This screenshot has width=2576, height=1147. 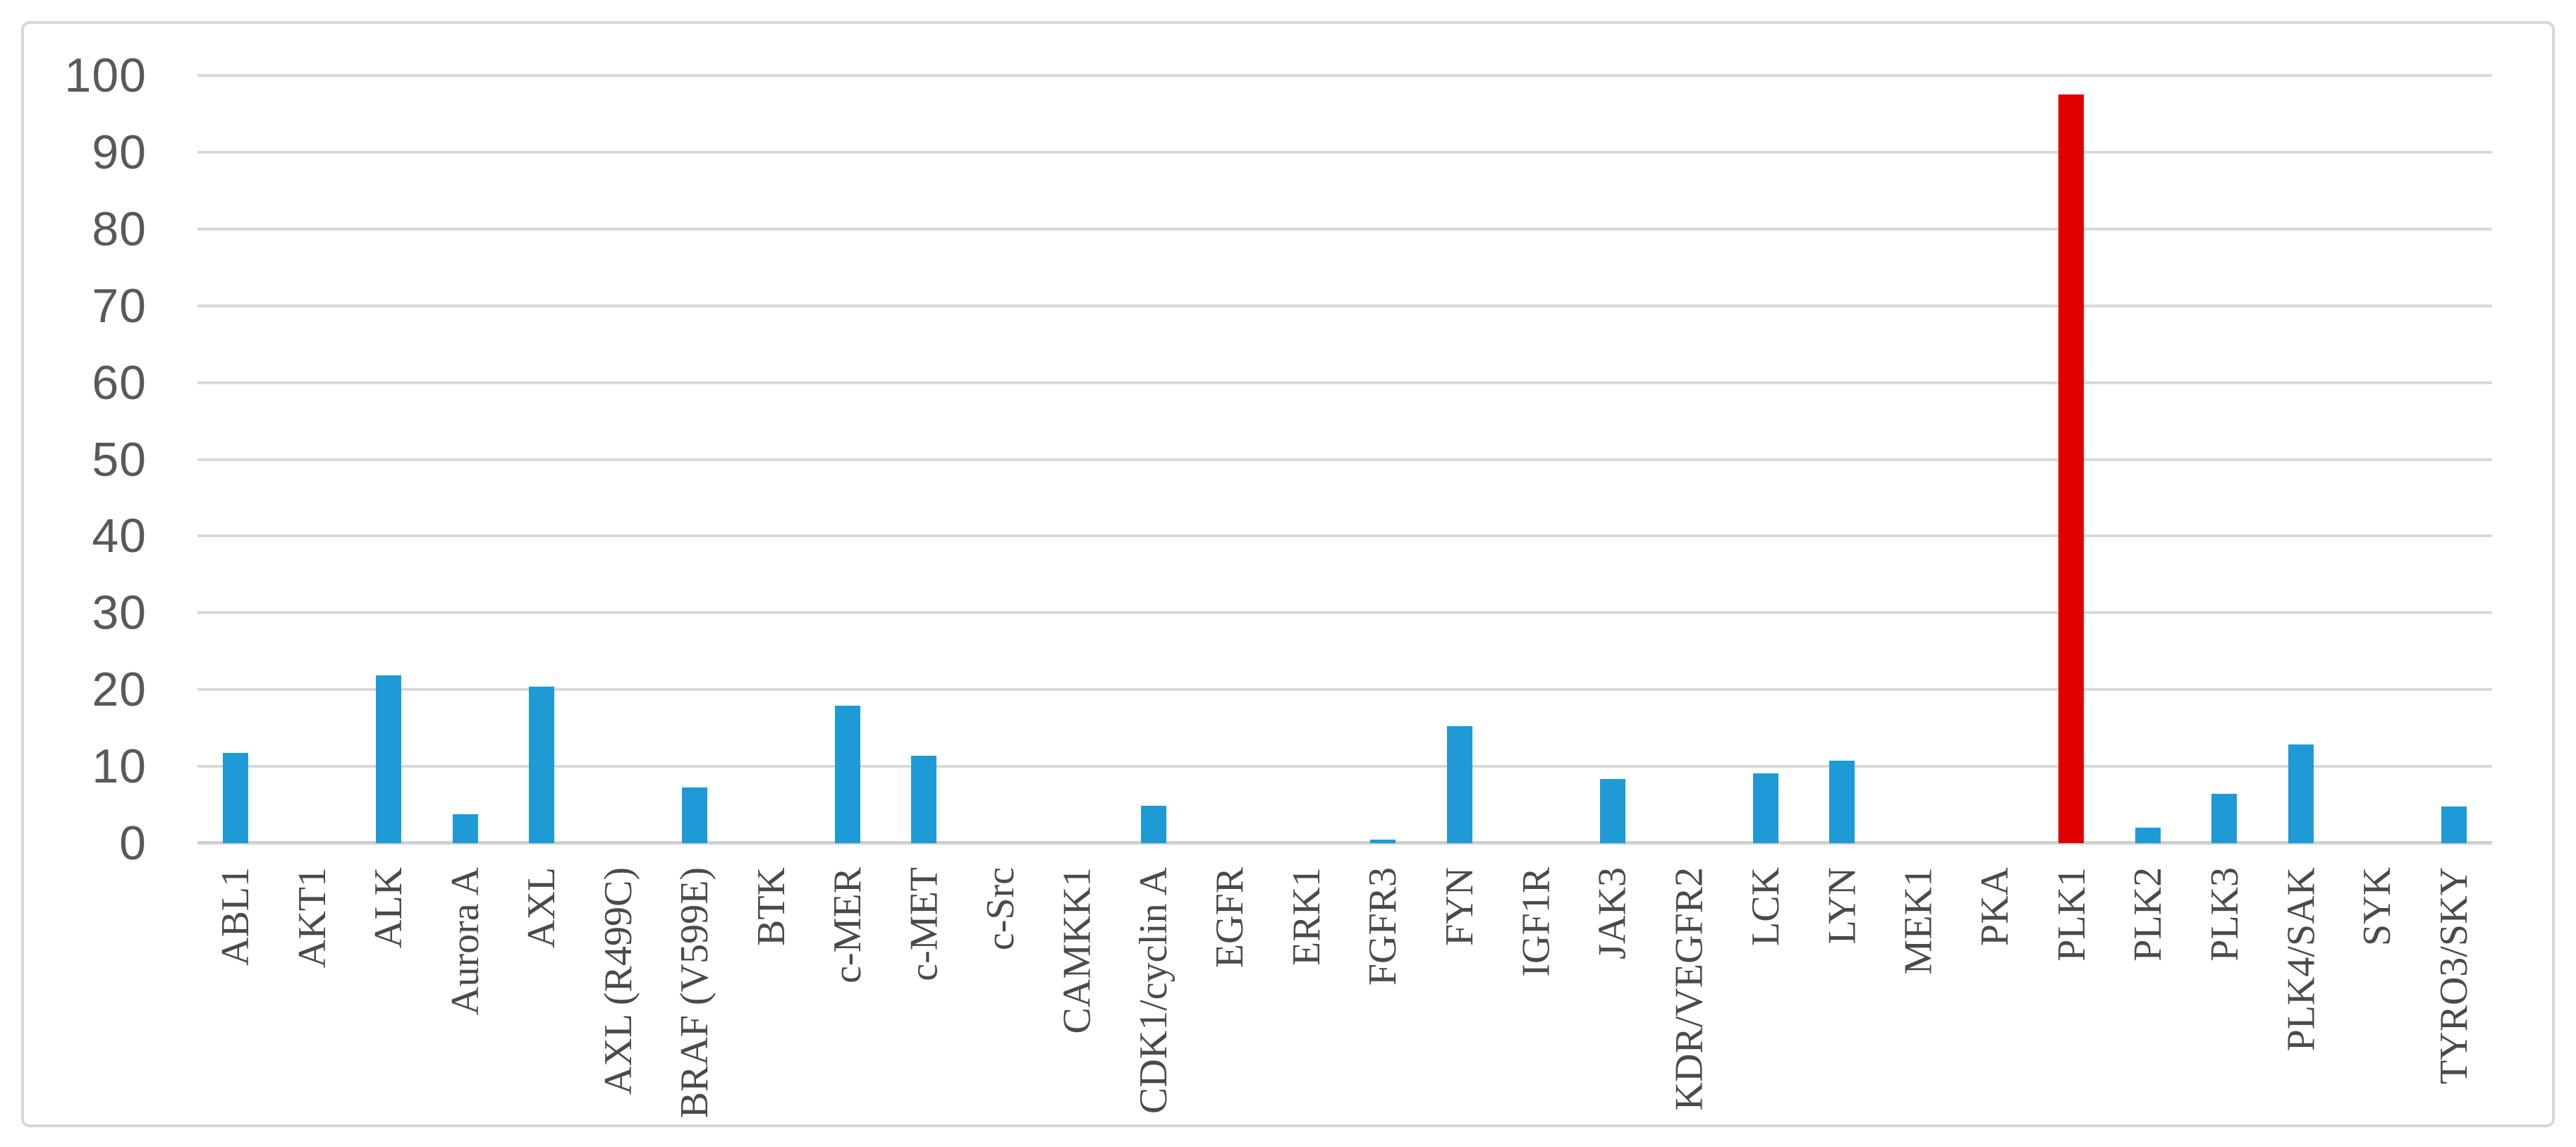 What do you see at coordinates (236, 797) in the screenshot?
I see `bar-ABL1` at bounding box center [236, 797].